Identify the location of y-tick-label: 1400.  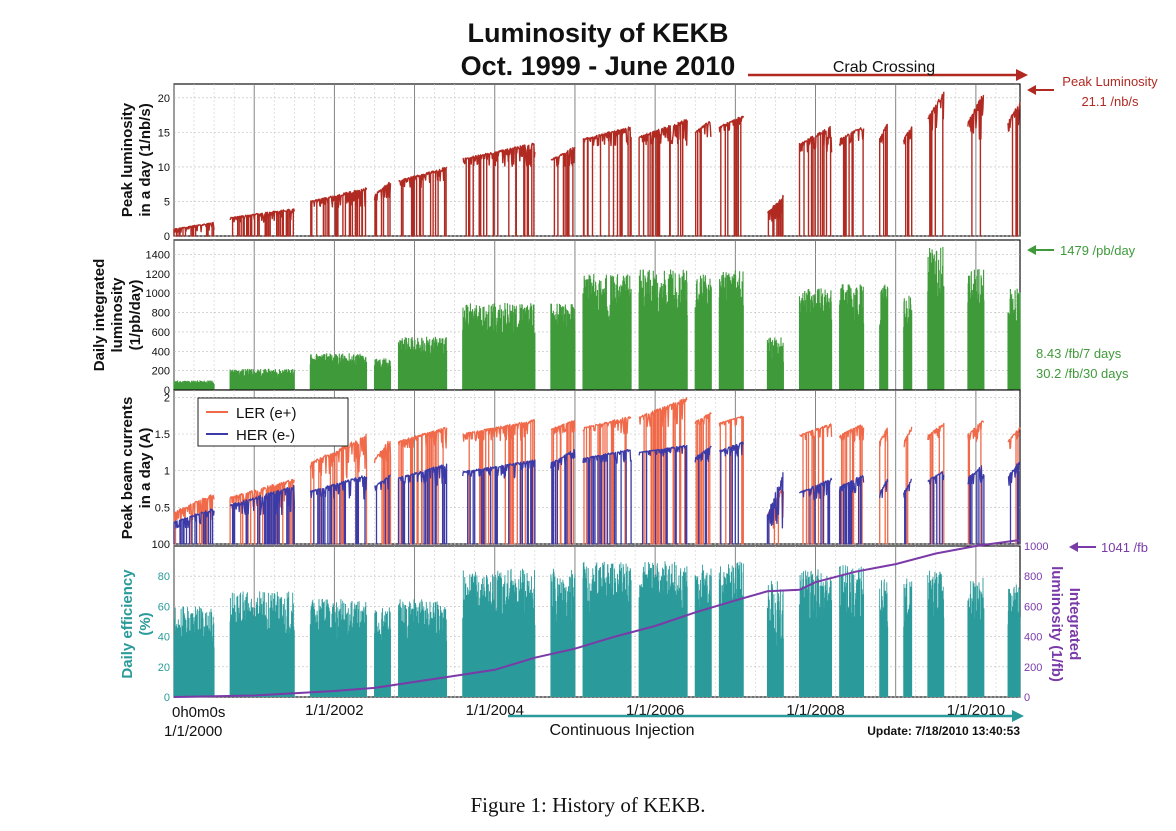
(158, 256).